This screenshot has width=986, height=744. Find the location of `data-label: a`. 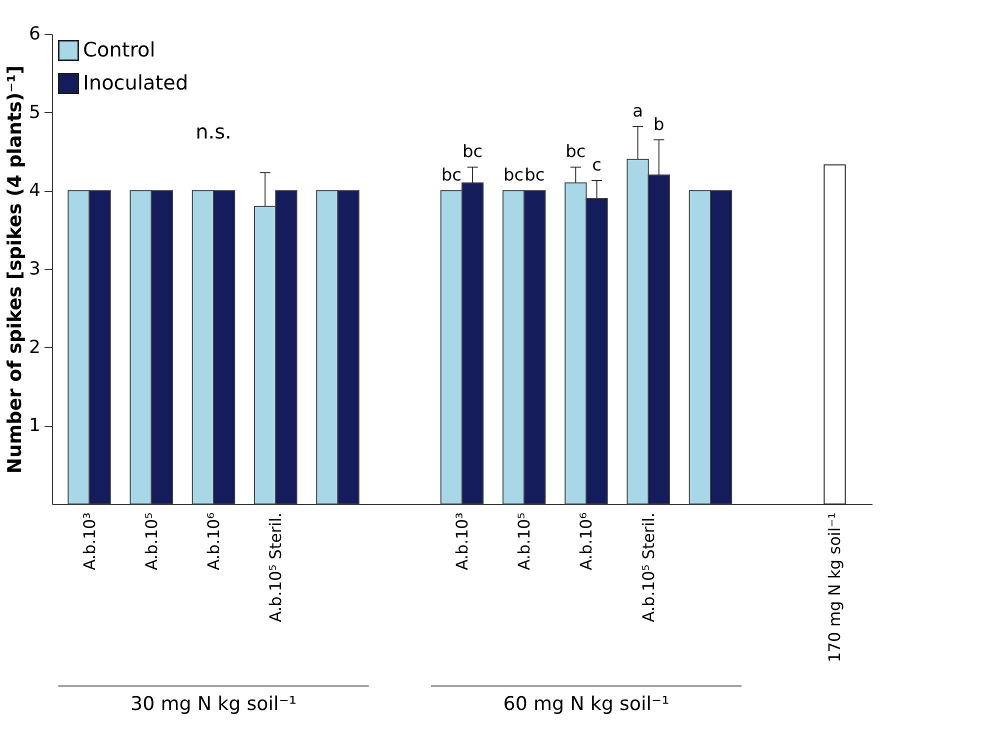

data-label: a is located at coordinates (638, 111).